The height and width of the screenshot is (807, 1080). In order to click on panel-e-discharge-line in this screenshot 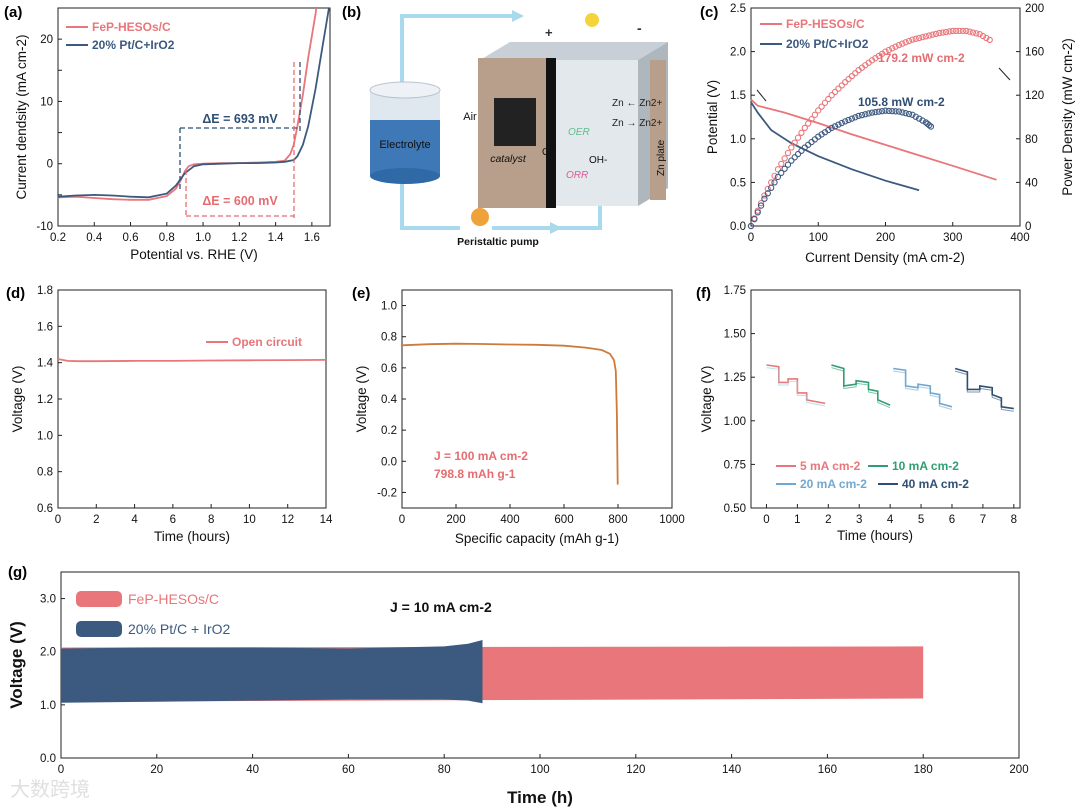, I will do `click(510, 413)`.